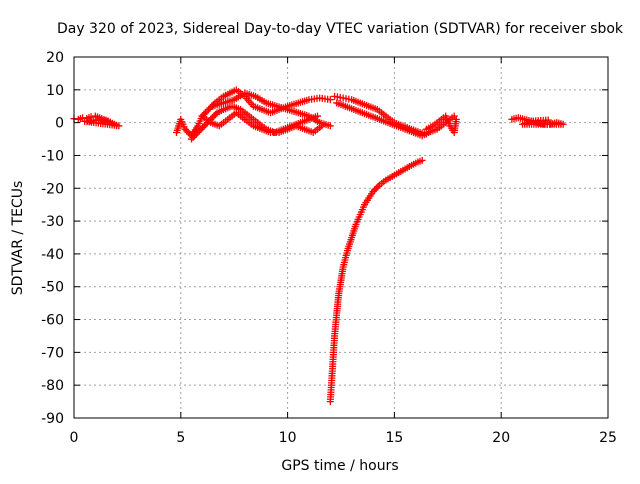  Describe the element at coordinates (52, 189) in the screenshot. I see `y-tick-label: -20` at that location.